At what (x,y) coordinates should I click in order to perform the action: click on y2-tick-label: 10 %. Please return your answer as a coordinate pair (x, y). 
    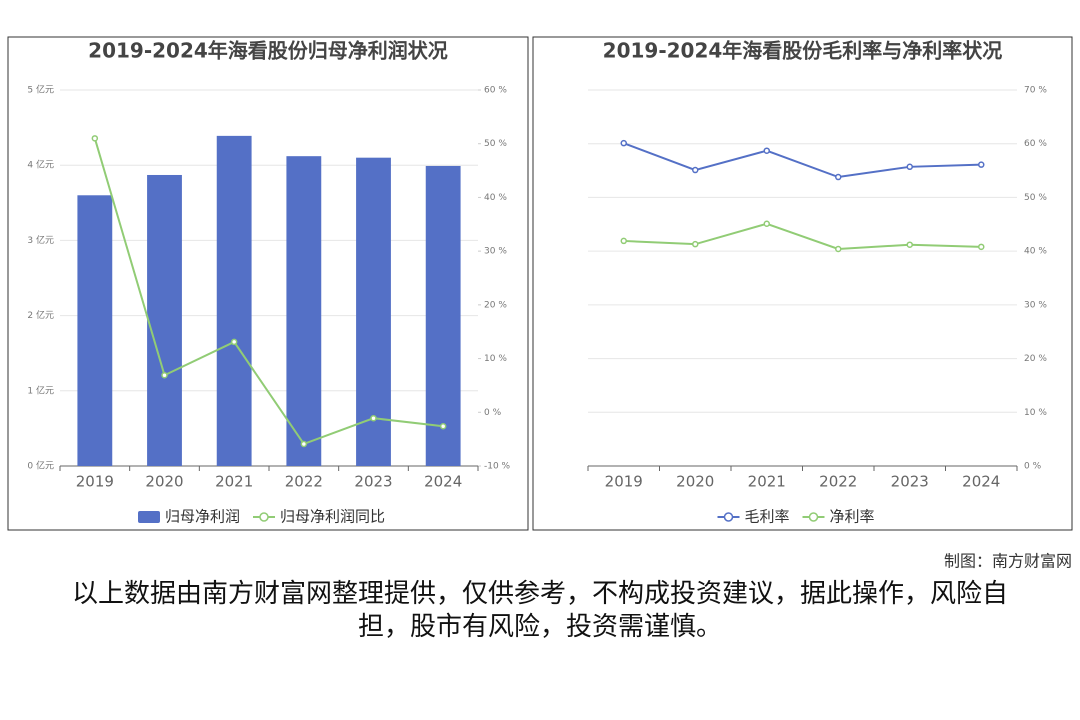
    Looking at the image, I should click on (495, 359).